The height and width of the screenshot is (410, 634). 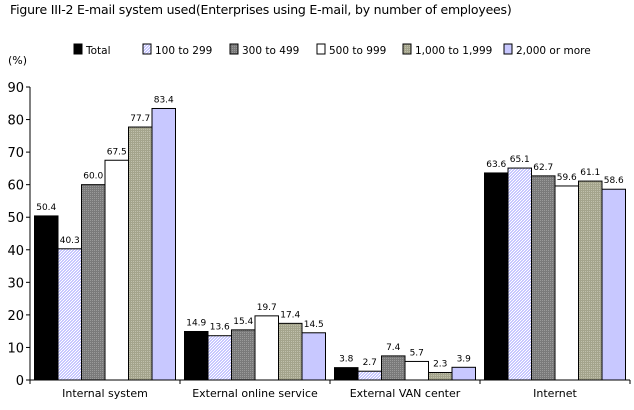 I want to click on y-tick-label: 80, so click(x=15, y=121).